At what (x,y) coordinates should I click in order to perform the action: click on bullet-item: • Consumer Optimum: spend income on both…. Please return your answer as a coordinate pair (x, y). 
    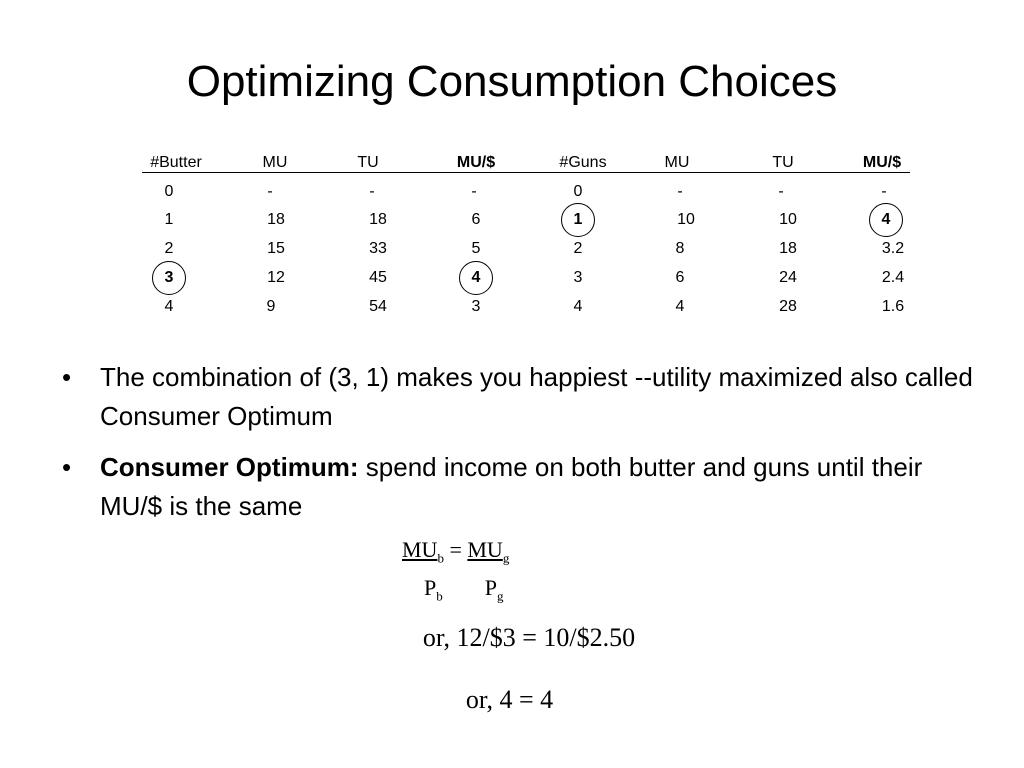
    Looking at the image, I should click on (522, 487).